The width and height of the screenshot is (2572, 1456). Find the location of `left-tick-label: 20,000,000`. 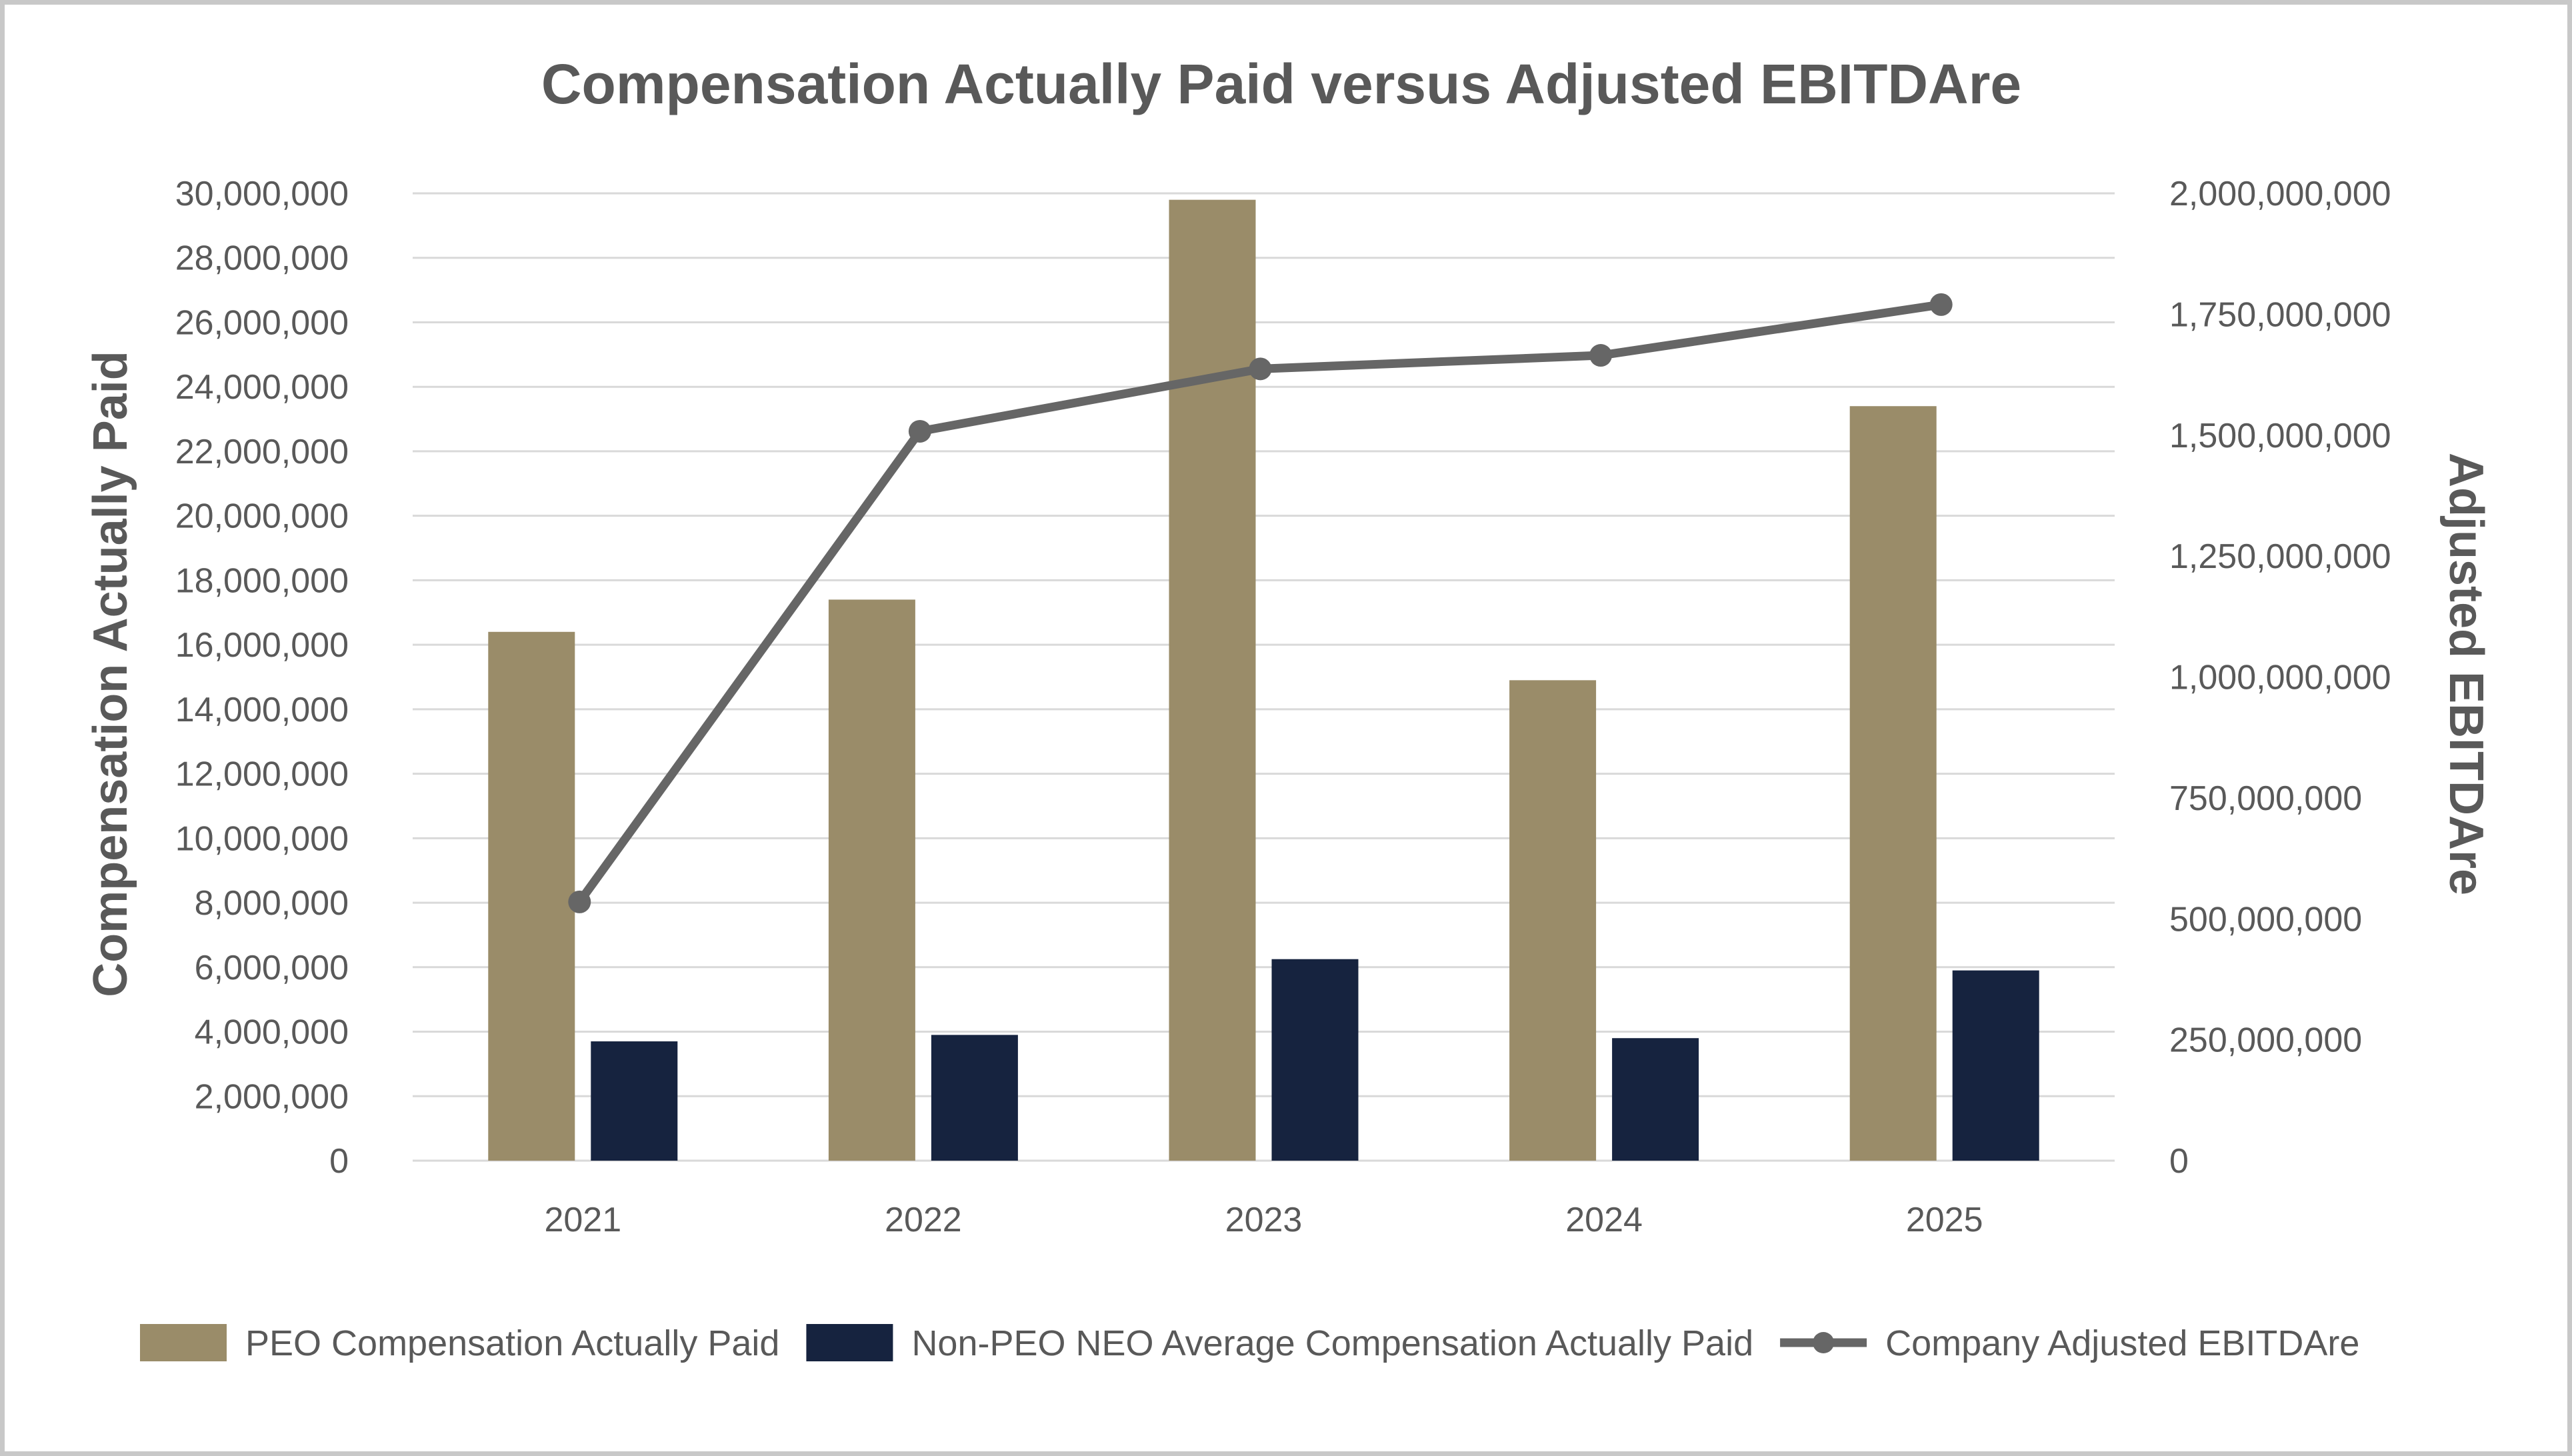

left-tick-label: 20,000,000 is located at coordinates (262, 516).